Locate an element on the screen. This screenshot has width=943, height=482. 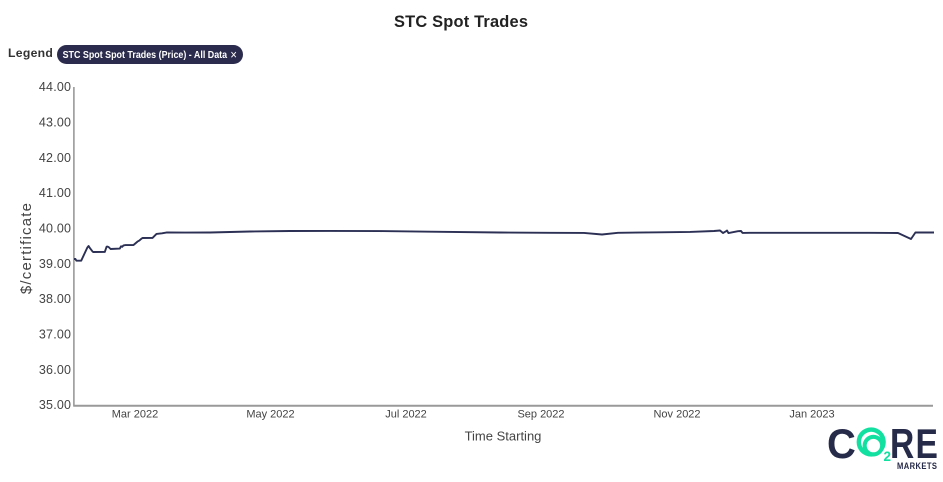
svg-text: Jul 2022 is located at coordinates (406, 415).